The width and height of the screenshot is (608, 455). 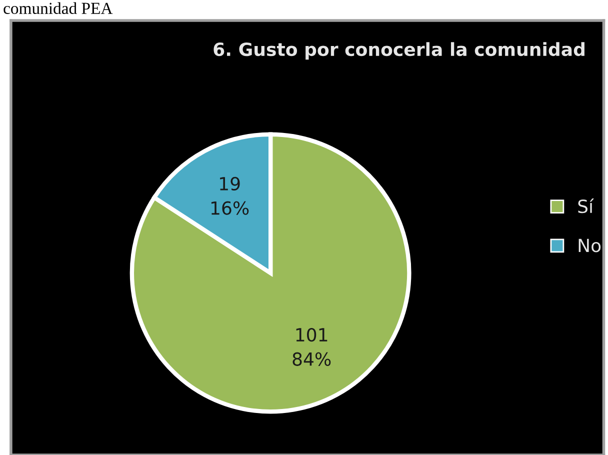 I want to click on legend-label: No, so click(x=589, y=245).